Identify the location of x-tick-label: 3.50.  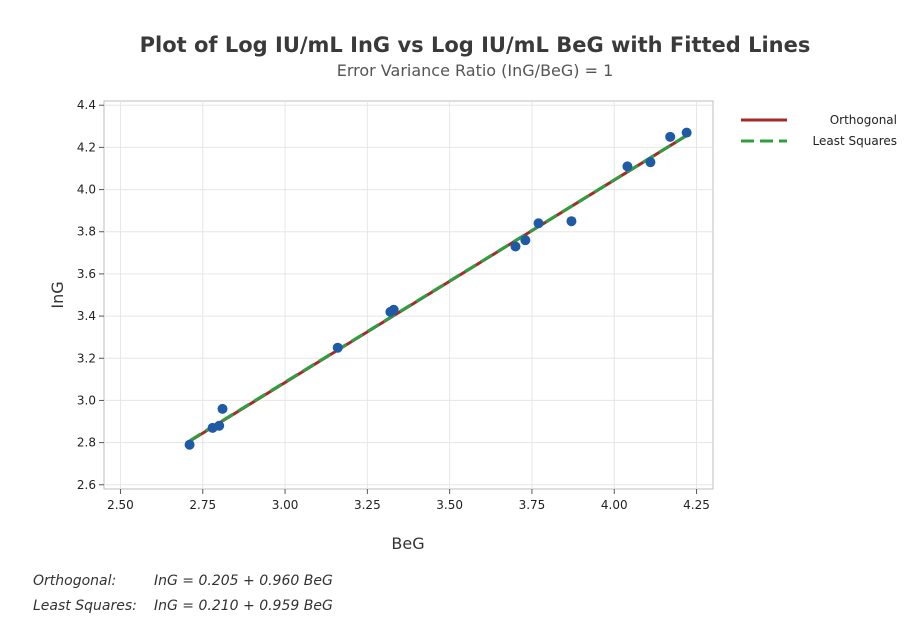
(449, 505).